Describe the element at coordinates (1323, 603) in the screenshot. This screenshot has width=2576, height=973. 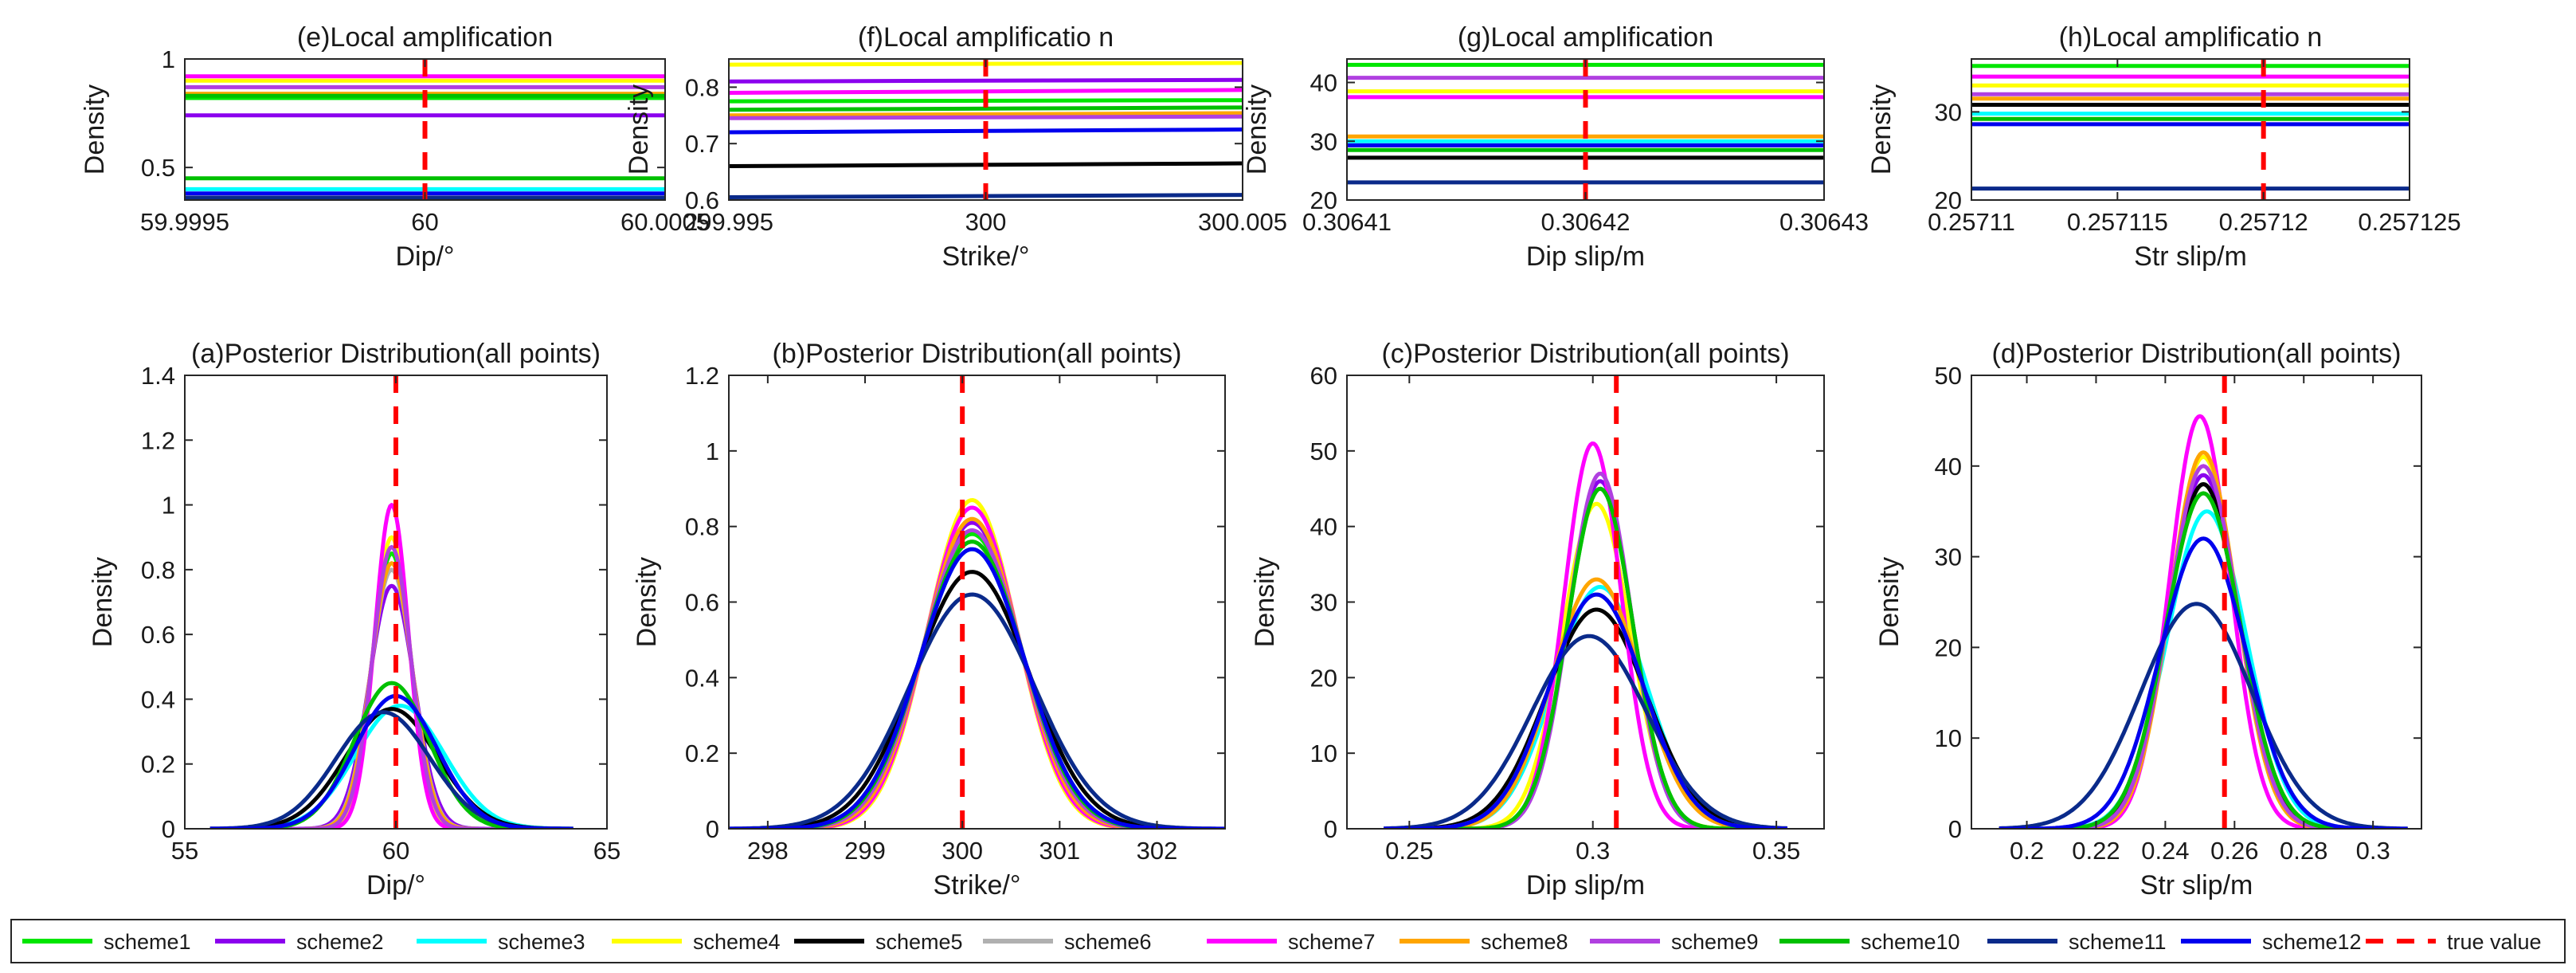
I see `y-tick-label: 30` at that location.